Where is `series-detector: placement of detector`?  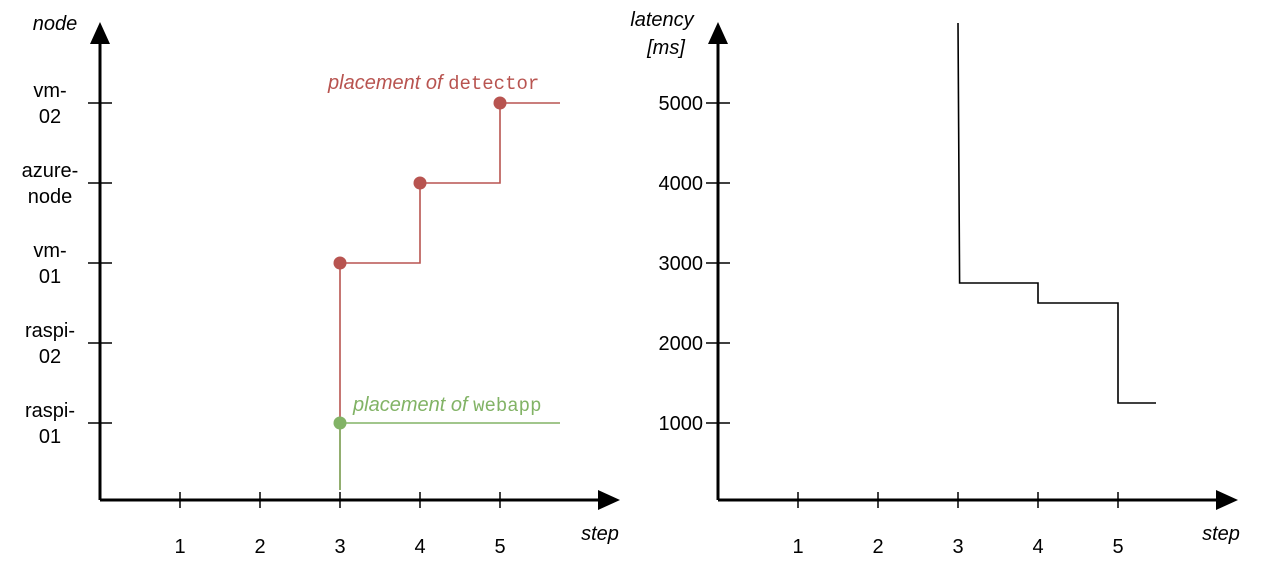 series-detector: placement of detector is located at coordinates (443, 281).